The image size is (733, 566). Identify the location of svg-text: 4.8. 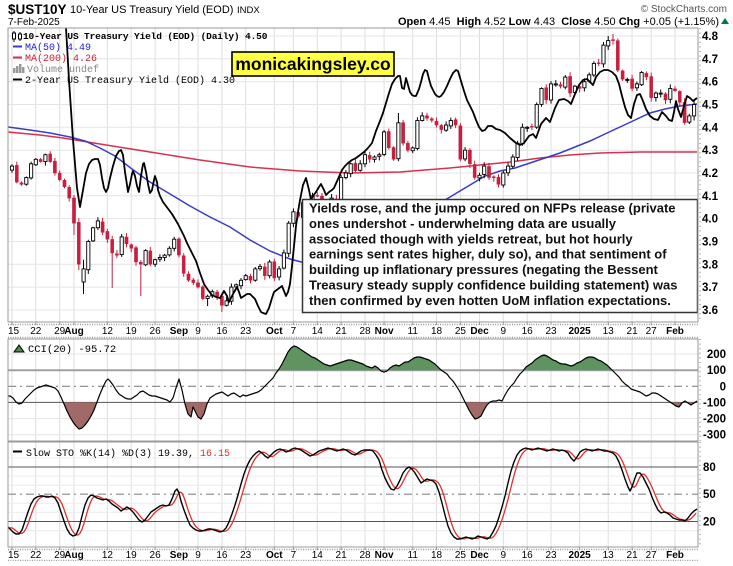
(710, 37).